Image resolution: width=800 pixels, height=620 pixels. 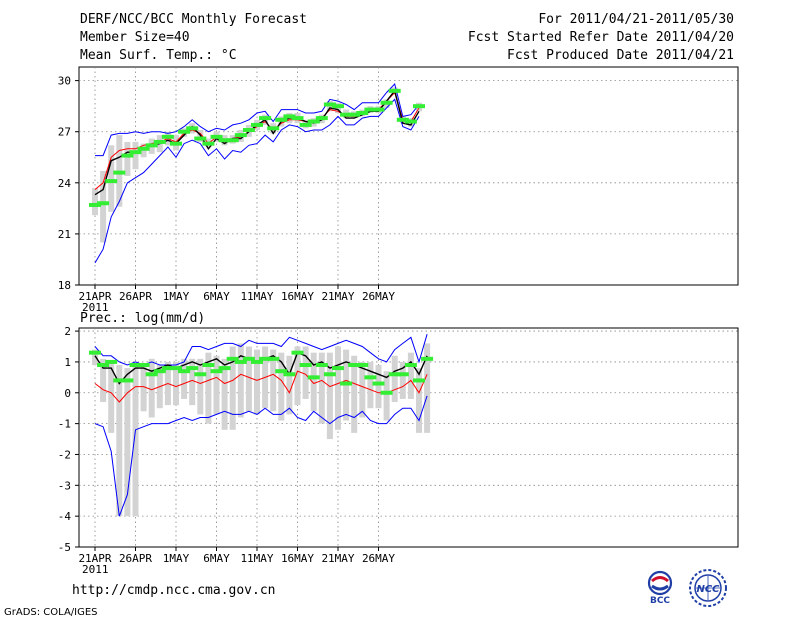 What do you see at coordinates (174, 590) in the screenshot?
I see `source-url: http://cmdp.ncc.cma.gov.cn` at bounding box center [174, 590].